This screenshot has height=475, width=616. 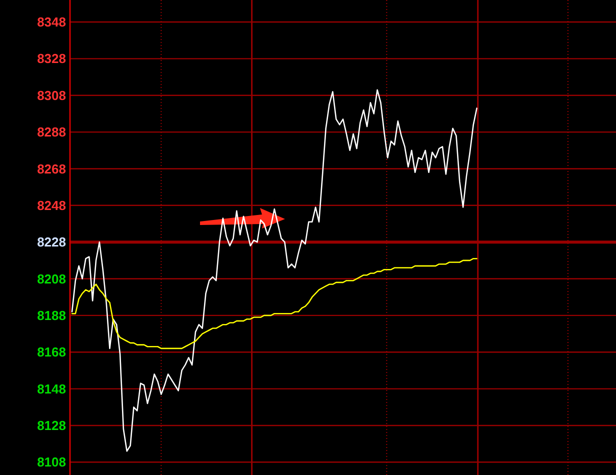 I want to click on y-tick-label: 8188, so click(x=51, y=315).